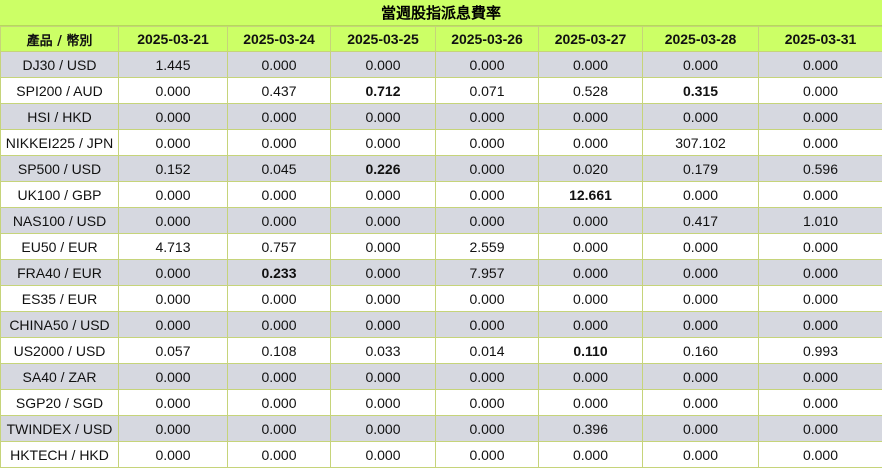 Image resolution: width=882 pixels, height=469 pixels. What do you see at coordinates (279, 90) in the screenshot?
I see `rate-cell: 0.437` at bounding box center [279, 90].